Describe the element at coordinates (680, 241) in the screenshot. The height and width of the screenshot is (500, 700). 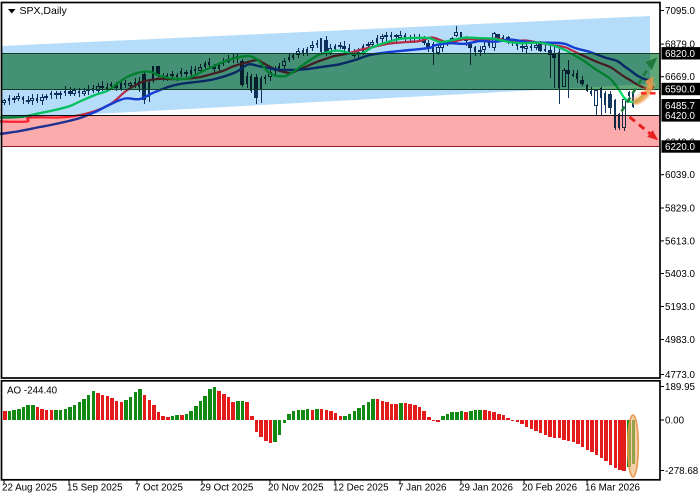
I see `svg-text: 5613.0` at that location.